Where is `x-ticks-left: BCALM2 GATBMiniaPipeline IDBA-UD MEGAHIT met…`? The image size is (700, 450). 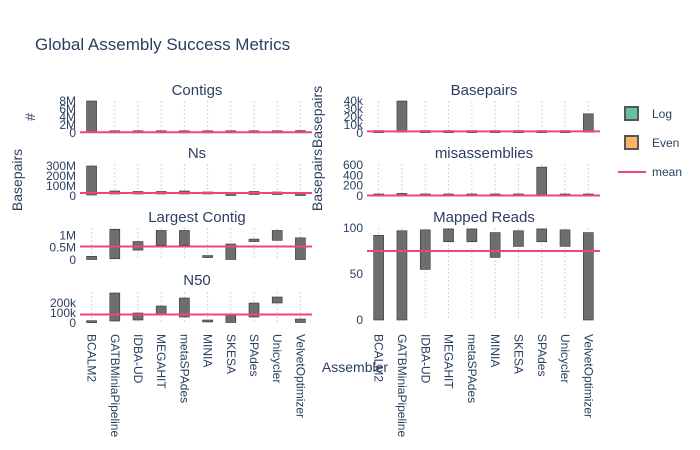 x-ticks-left: BCALM2 GATBMiniaPipeline IDBA-UD MEGAHIT met… is located at coordinates (196, 385).